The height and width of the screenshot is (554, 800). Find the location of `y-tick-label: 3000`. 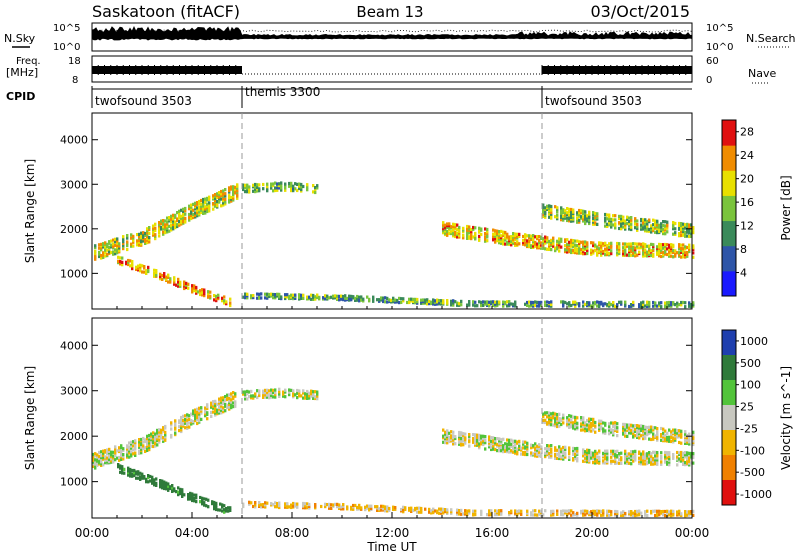

y-tick-label: 3000 is located at coordinates (74, 391).